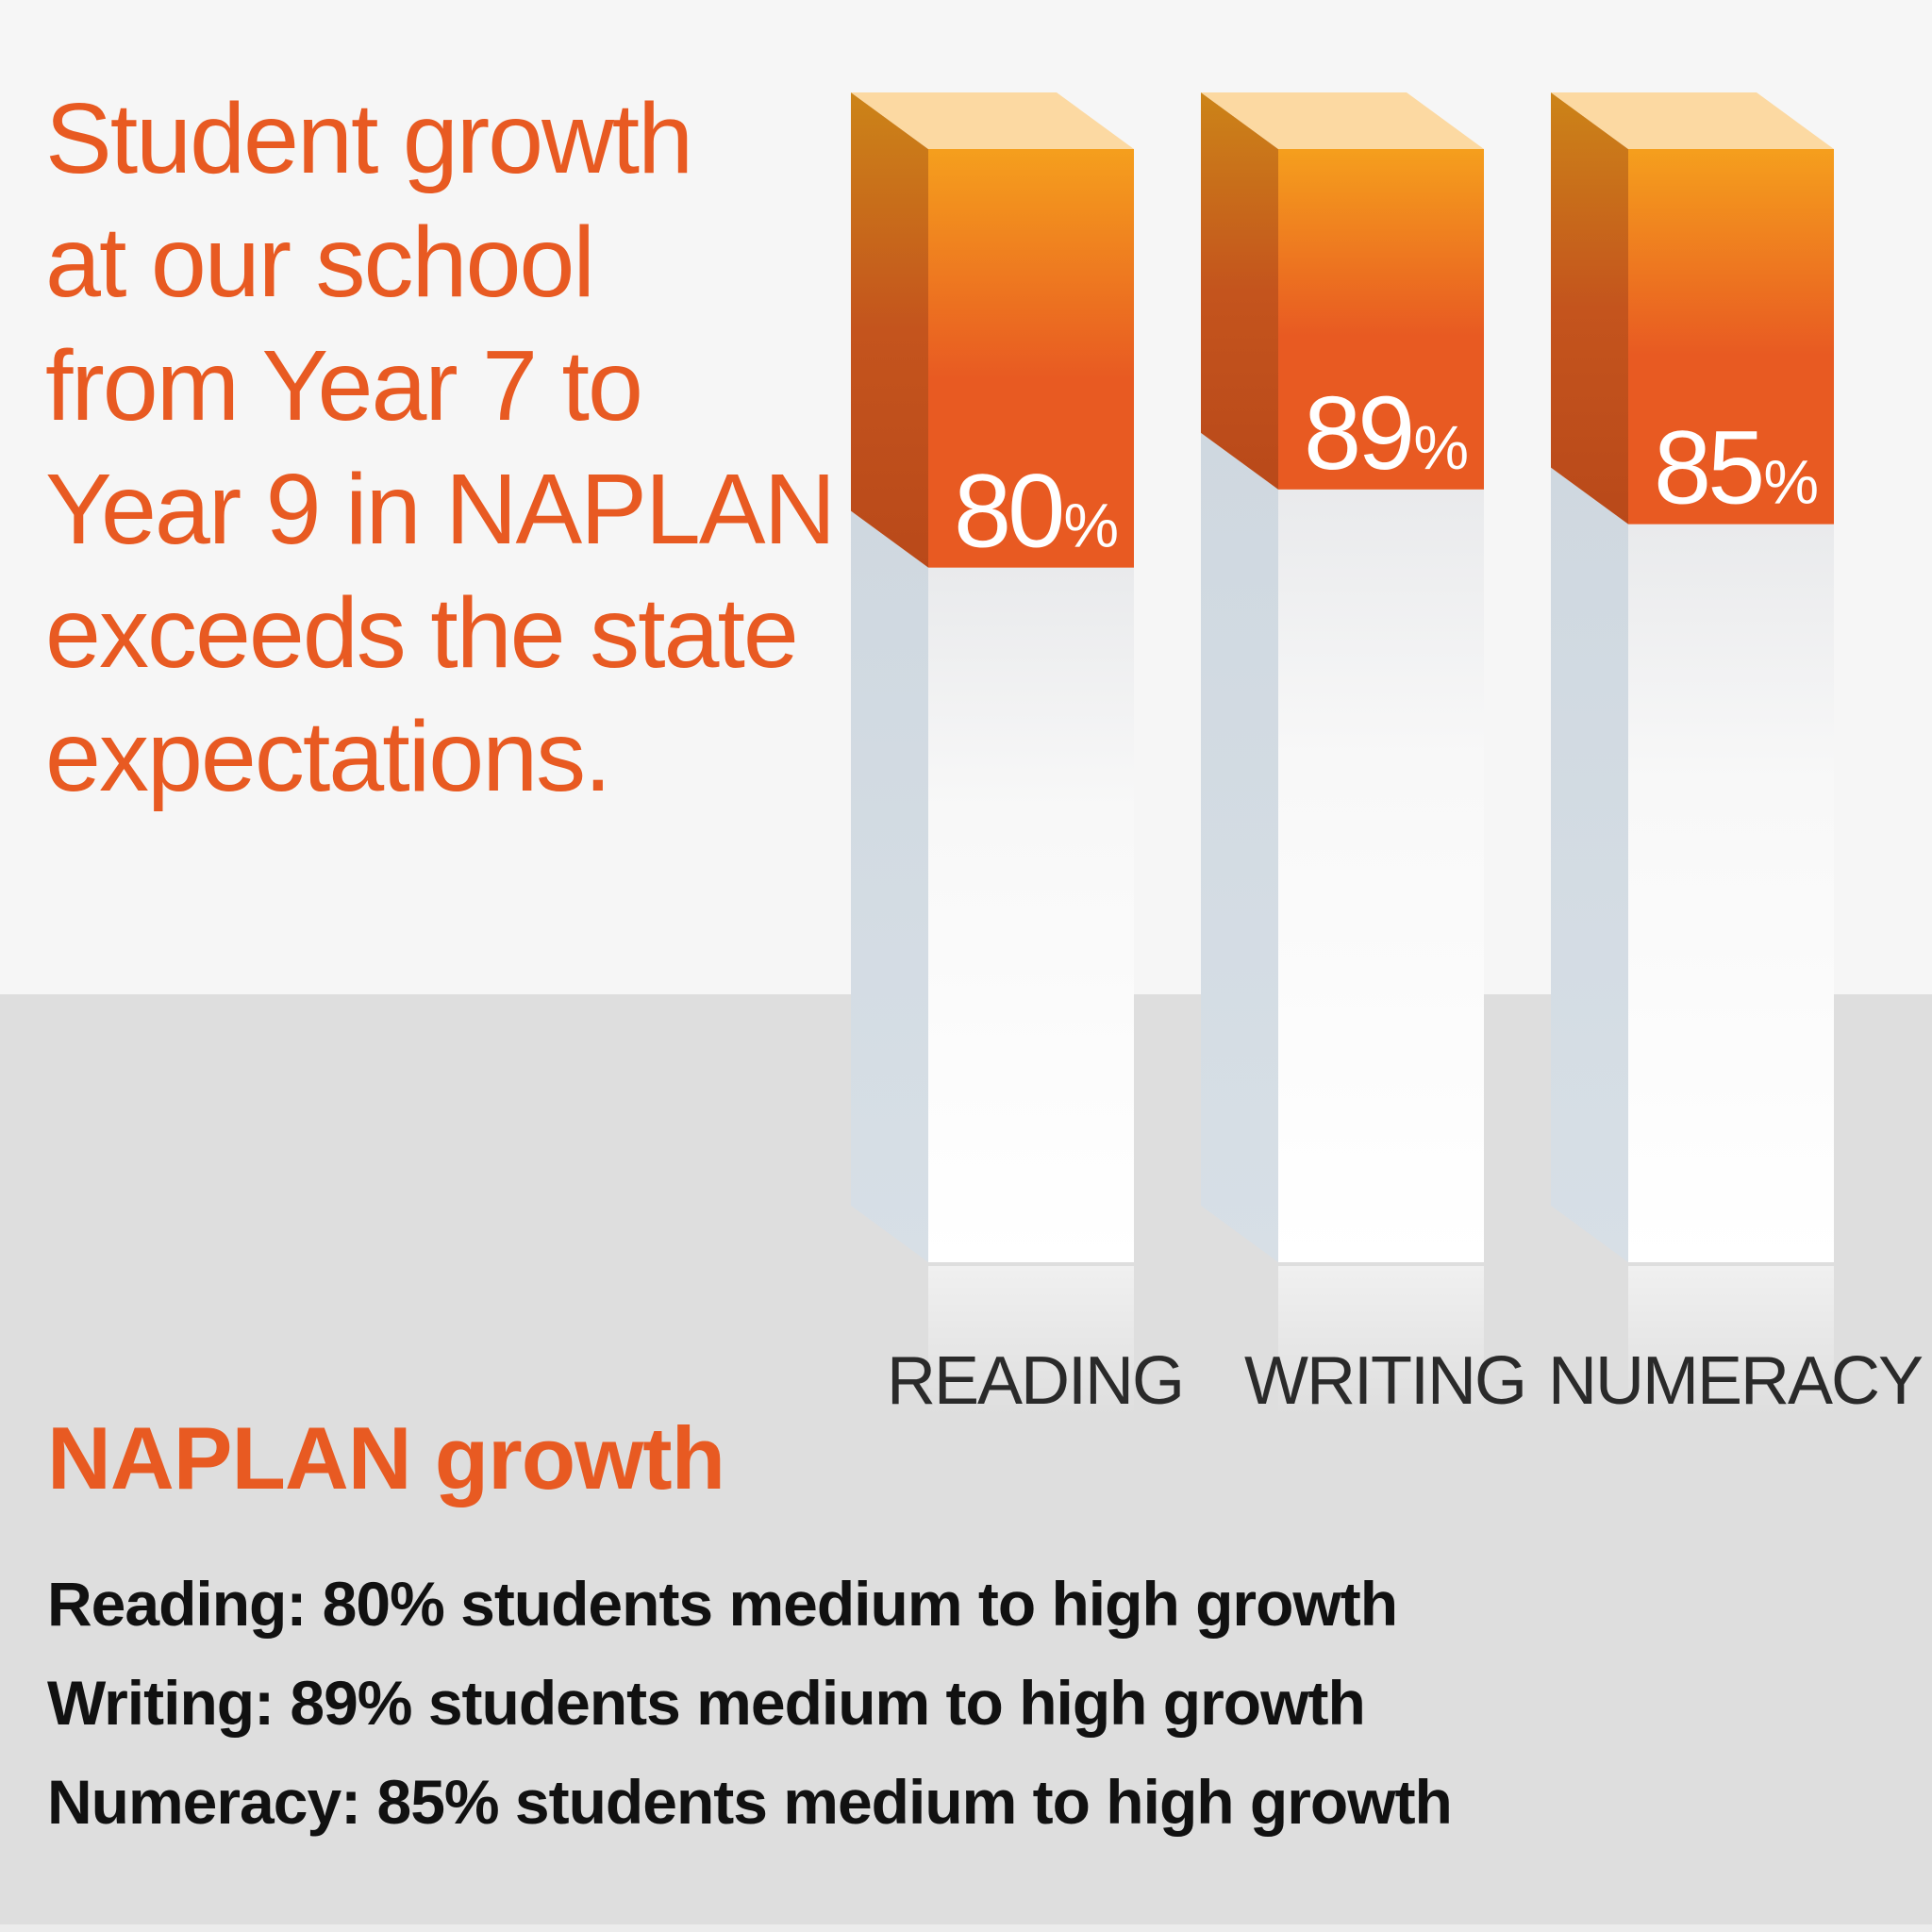  I want to click on bar-top-writing, so click(1343, 121).